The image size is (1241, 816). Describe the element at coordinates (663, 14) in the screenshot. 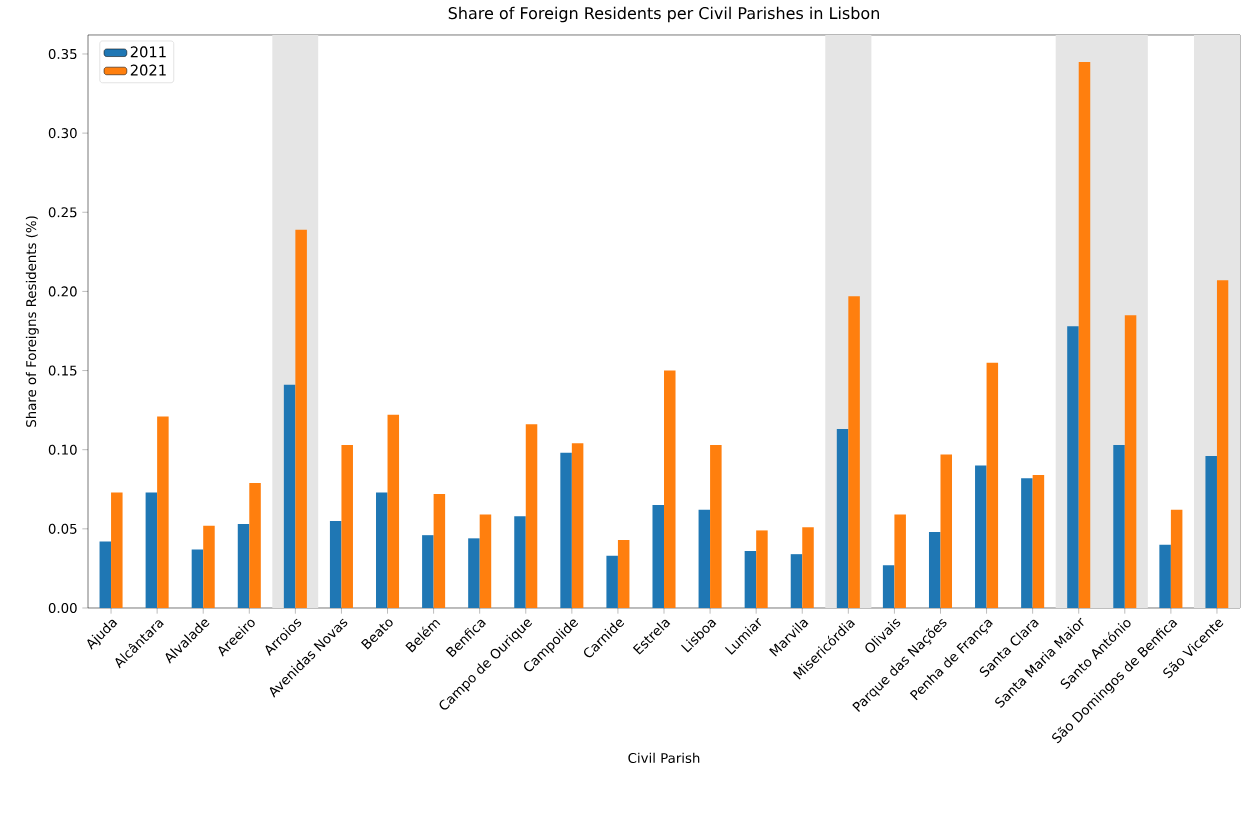

I see `chart-title: Share of Foreign Residents per Civil Parishes in Lisbon` at that location.